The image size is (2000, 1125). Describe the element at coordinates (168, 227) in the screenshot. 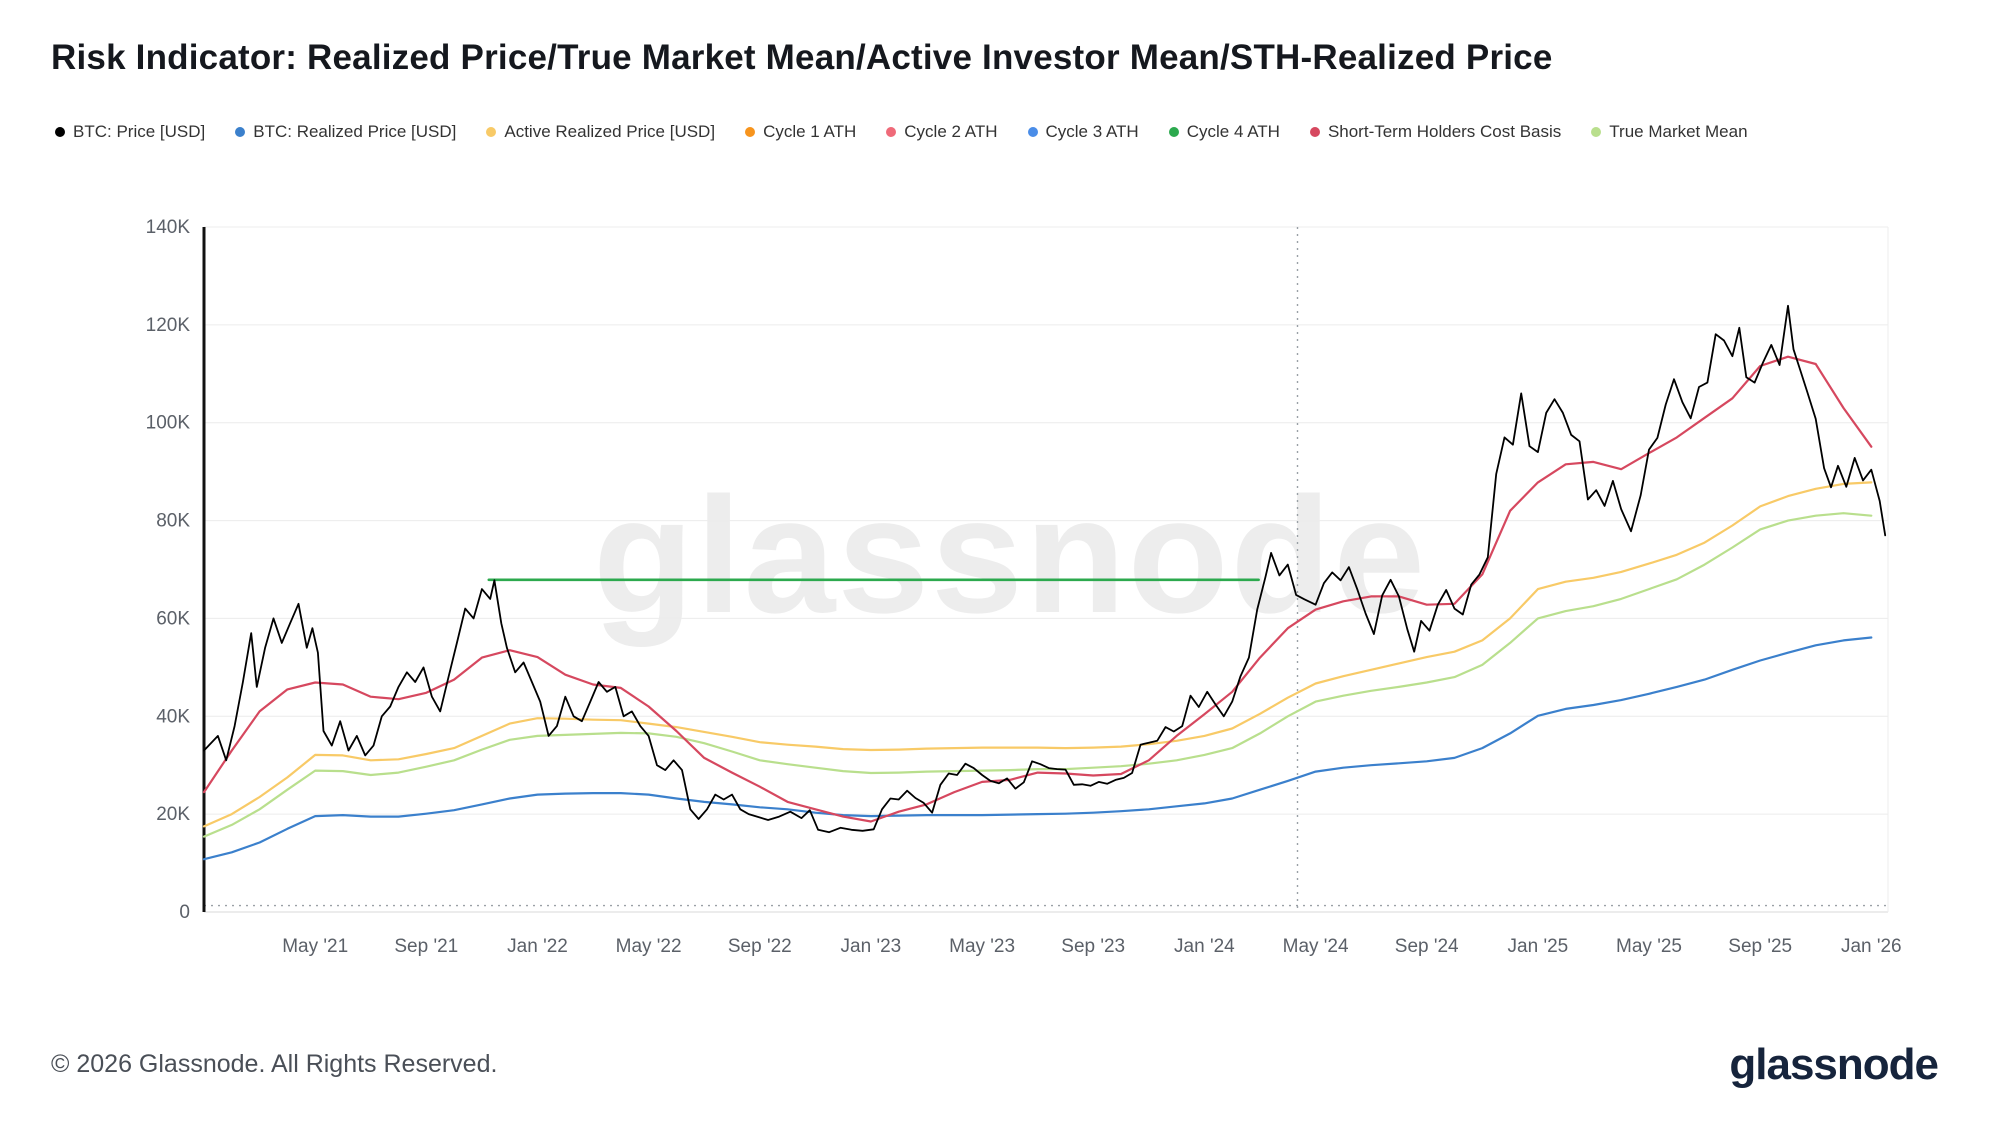

I see `y-axis-label: 140K` at that location.